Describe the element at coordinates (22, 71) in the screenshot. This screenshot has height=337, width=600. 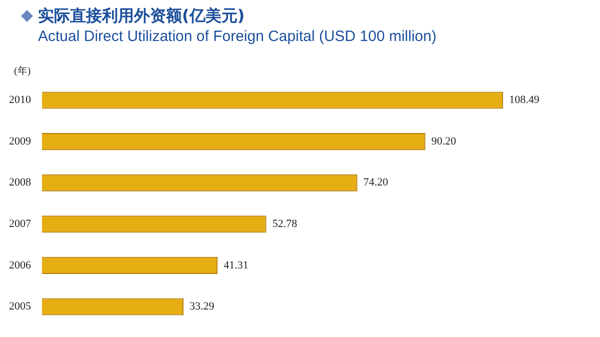
I see `y-axis-title: (年)` at that location.